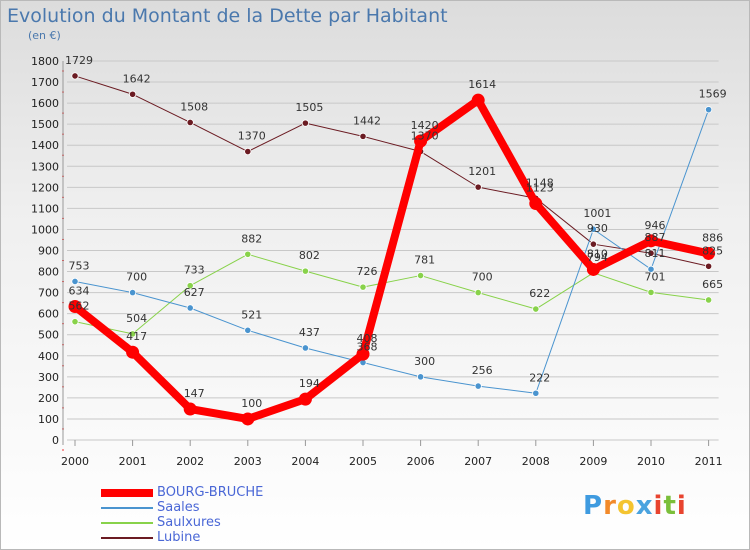 The image size is (750, 550). What do you see at coordinates (367, 120) in the screenshot?
I see `data-label: 1442` at bounding box center [367, 120].